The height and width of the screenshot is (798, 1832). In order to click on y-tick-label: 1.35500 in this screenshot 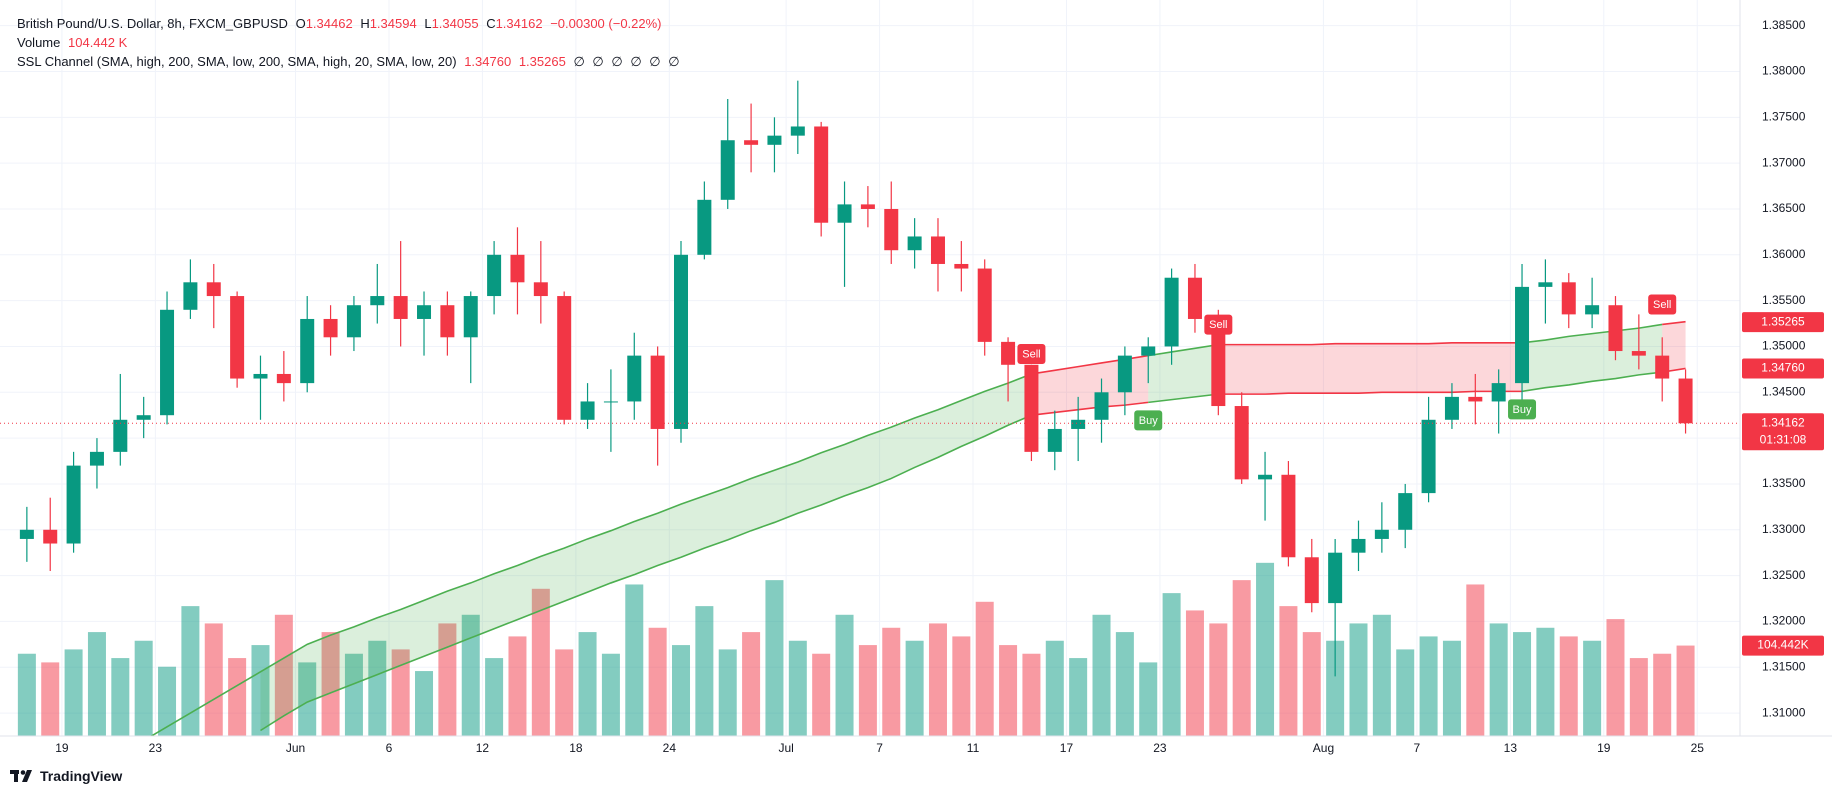, I will do `click(1784, 300)`.